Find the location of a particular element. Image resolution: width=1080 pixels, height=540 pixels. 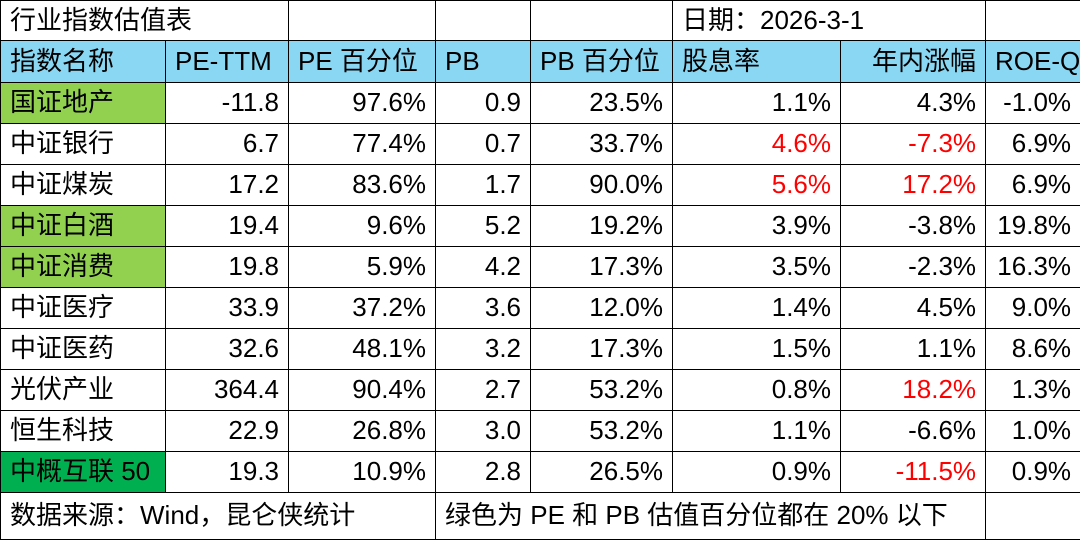

cell-roe-q3: 16.3% is located at coordinates (1033, 267).